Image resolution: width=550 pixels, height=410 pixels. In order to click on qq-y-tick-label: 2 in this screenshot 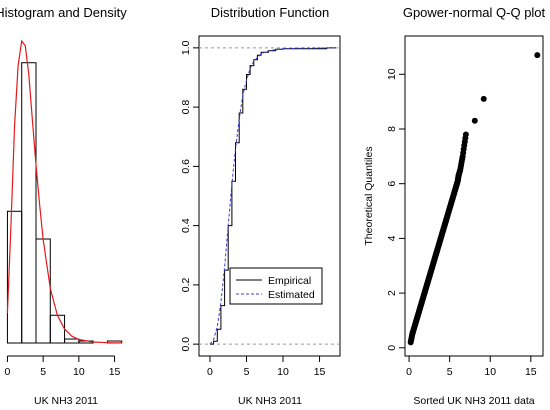, I will do `click(392, 293)`.